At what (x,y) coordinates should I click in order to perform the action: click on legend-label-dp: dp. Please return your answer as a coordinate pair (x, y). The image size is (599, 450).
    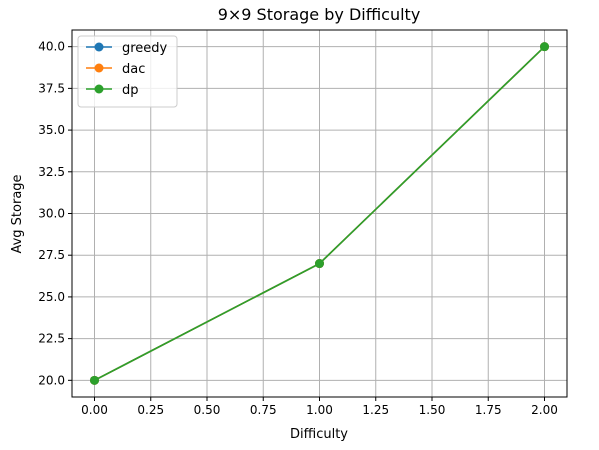
    Looking at the image, I should click on (130, 90).